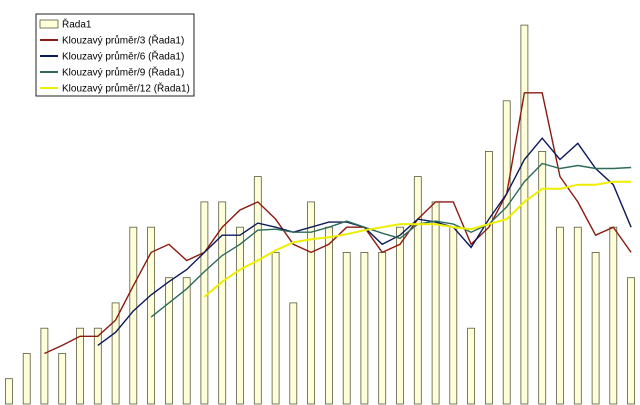 This screenshot has width=640, height=405. I want to click on legend-box, so click(115, 55).